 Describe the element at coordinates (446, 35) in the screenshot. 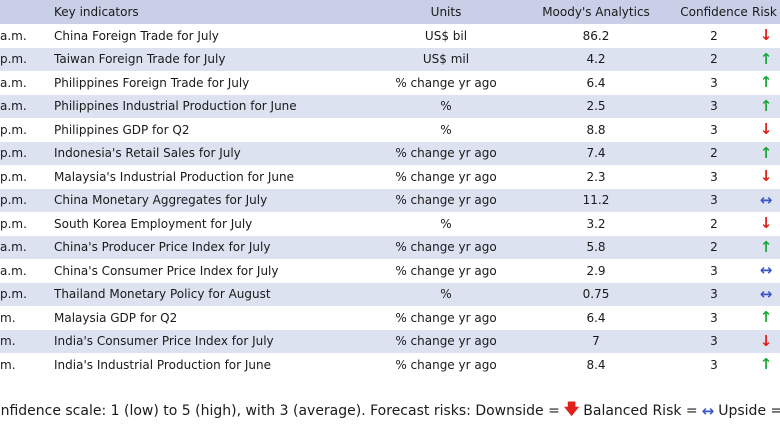

I see `indicator-units: US$ bil` at that location.